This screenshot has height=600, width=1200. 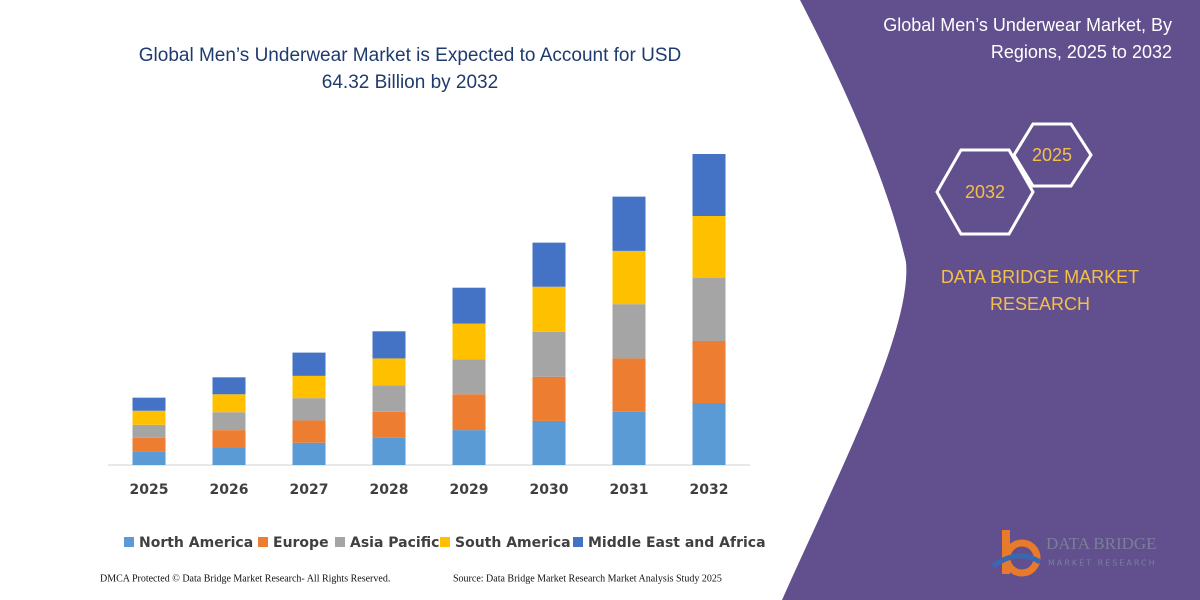 What do you see at coordinates (549, 490) in the screenshot?
I see `x-tick-label: 2030` at bounding box center [549, 490].